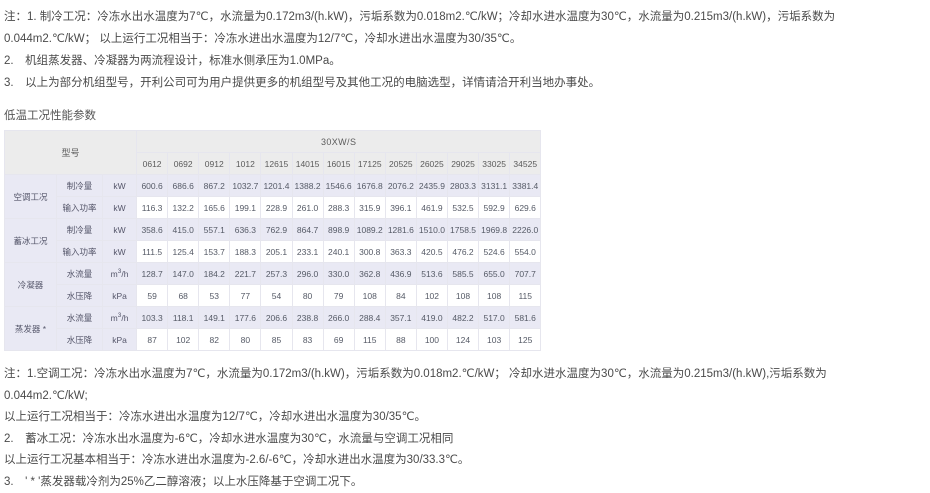 The image size is (930, 493). Describe the element at coordinates (276, 164) in the screenshot. I see `header-model-code: 12615` at that location.